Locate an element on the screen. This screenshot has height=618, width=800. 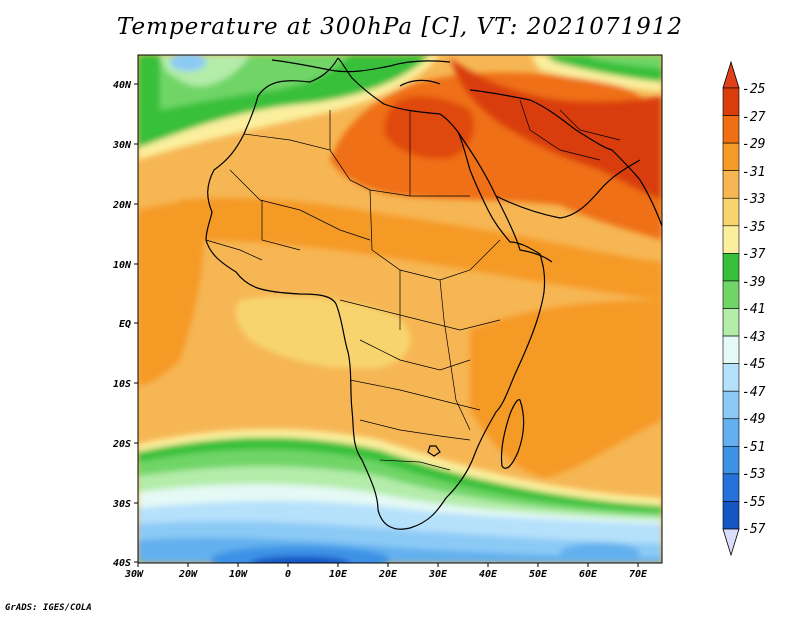
colorbar-top-arrow is located at coordinates (731, 74).